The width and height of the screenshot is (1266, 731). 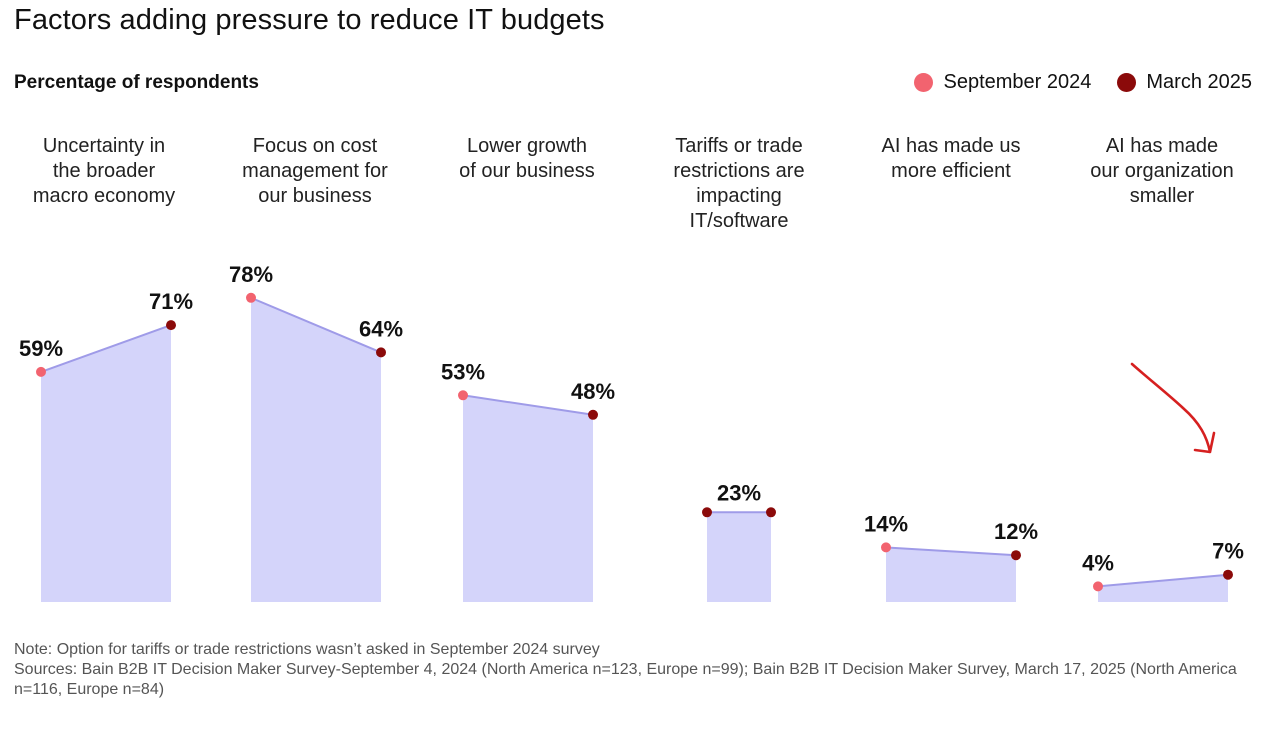 What do you see at coordinates (951, 158) in the screenshot?
I see `category-label-ai-efficient: AI has made us more efficient` at bounding box center [951, 158].